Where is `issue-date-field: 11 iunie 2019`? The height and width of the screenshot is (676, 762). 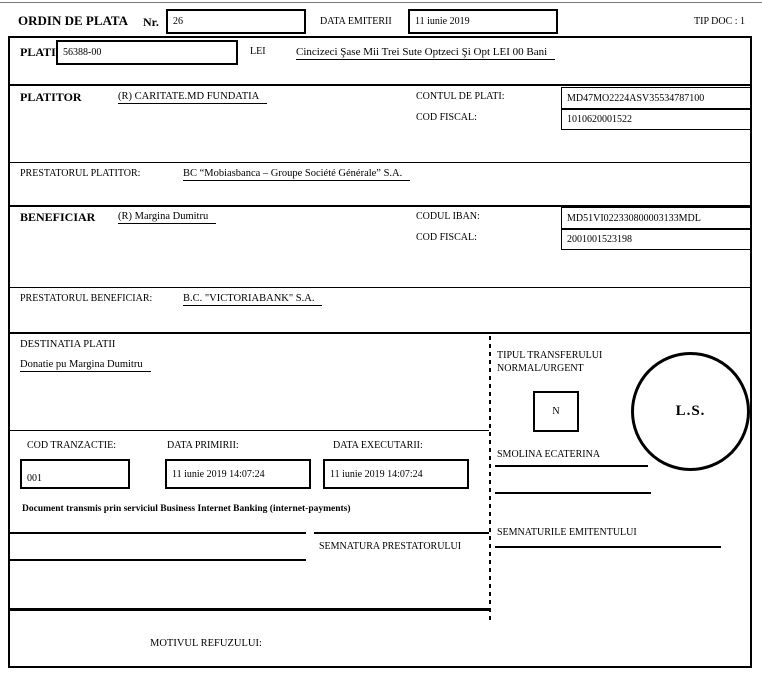
issue-date-field: 11 iunie 2019 is located at coordinates (483, 21).